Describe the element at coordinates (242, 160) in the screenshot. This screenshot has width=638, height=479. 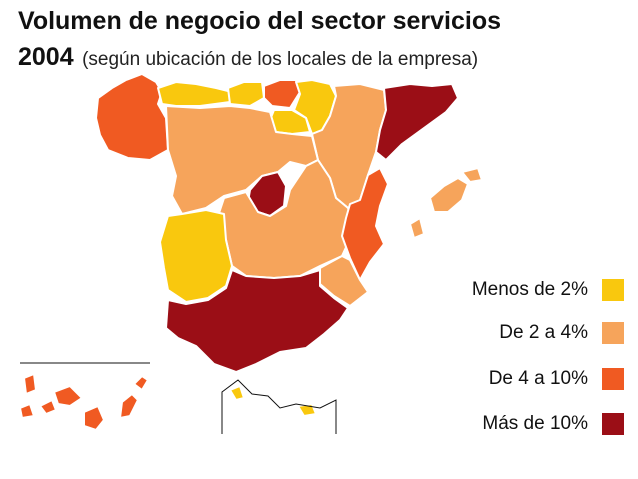
I see `region-castilla-leon` at that location.